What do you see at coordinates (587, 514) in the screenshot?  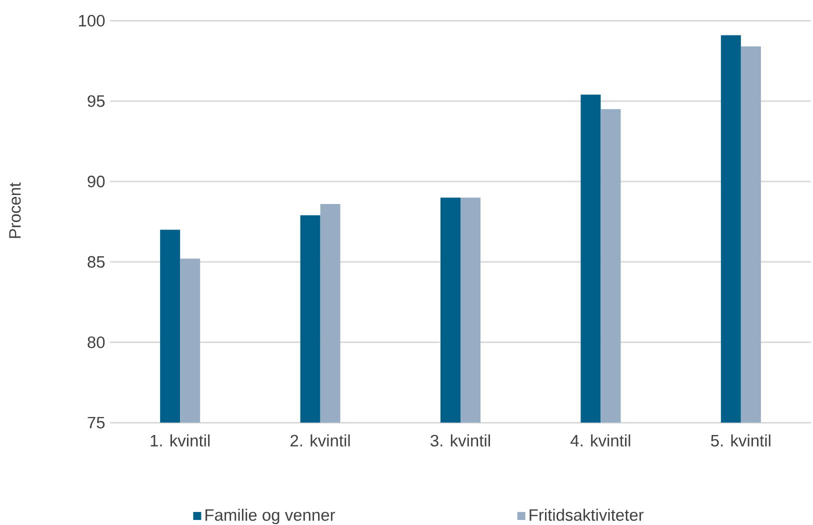 I see `legend-label: Fritidsaktiviteter` at bounding box center [587, 514].